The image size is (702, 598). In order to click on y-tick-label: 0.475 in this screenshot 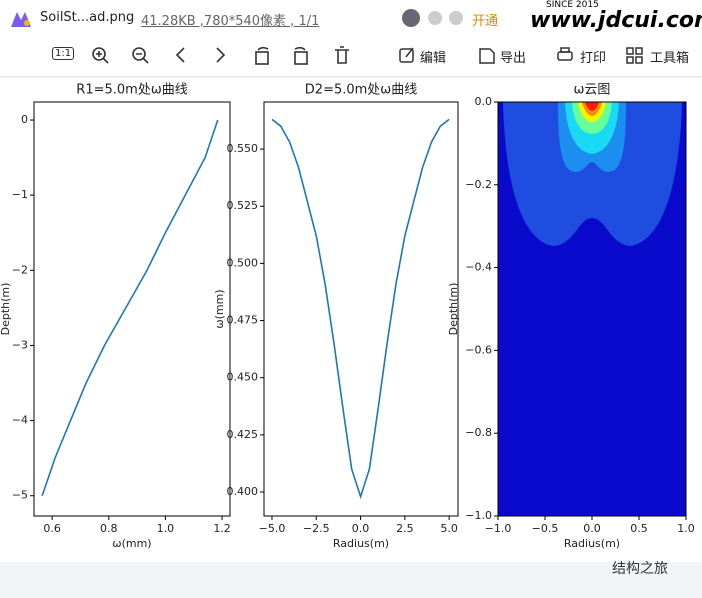, I will do `click(243, 320)`.